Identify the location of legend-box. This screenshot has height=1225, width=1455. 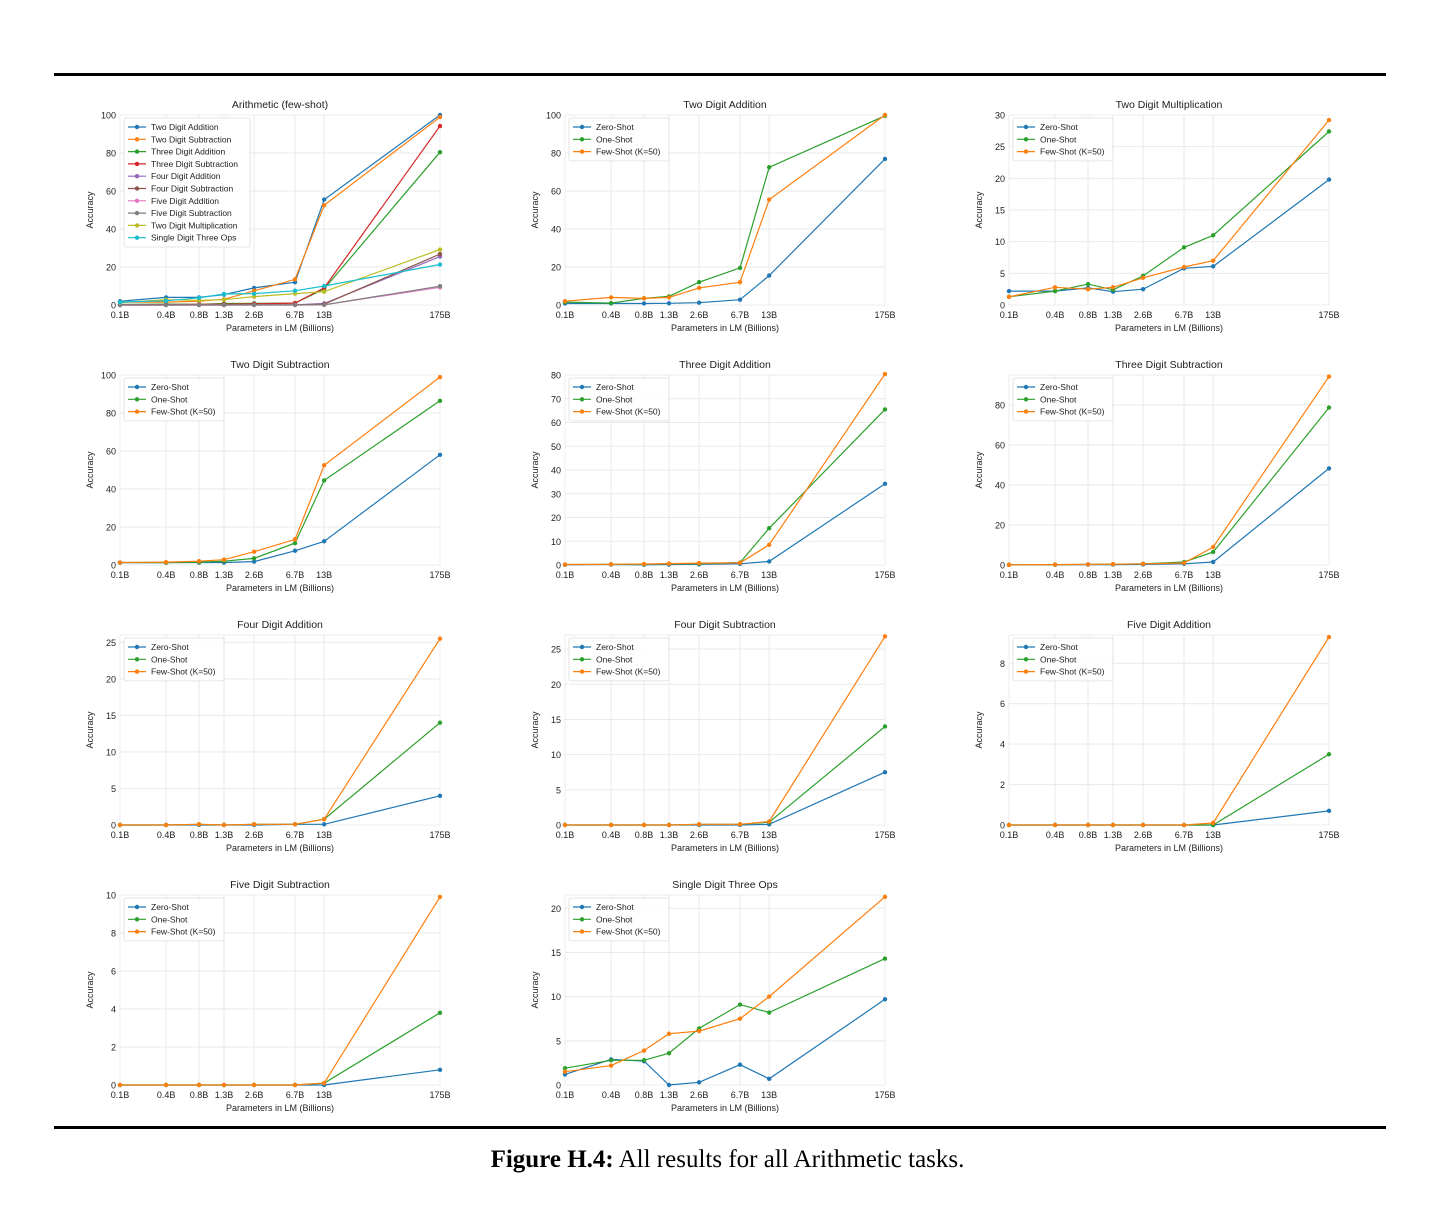
(1063, 139).